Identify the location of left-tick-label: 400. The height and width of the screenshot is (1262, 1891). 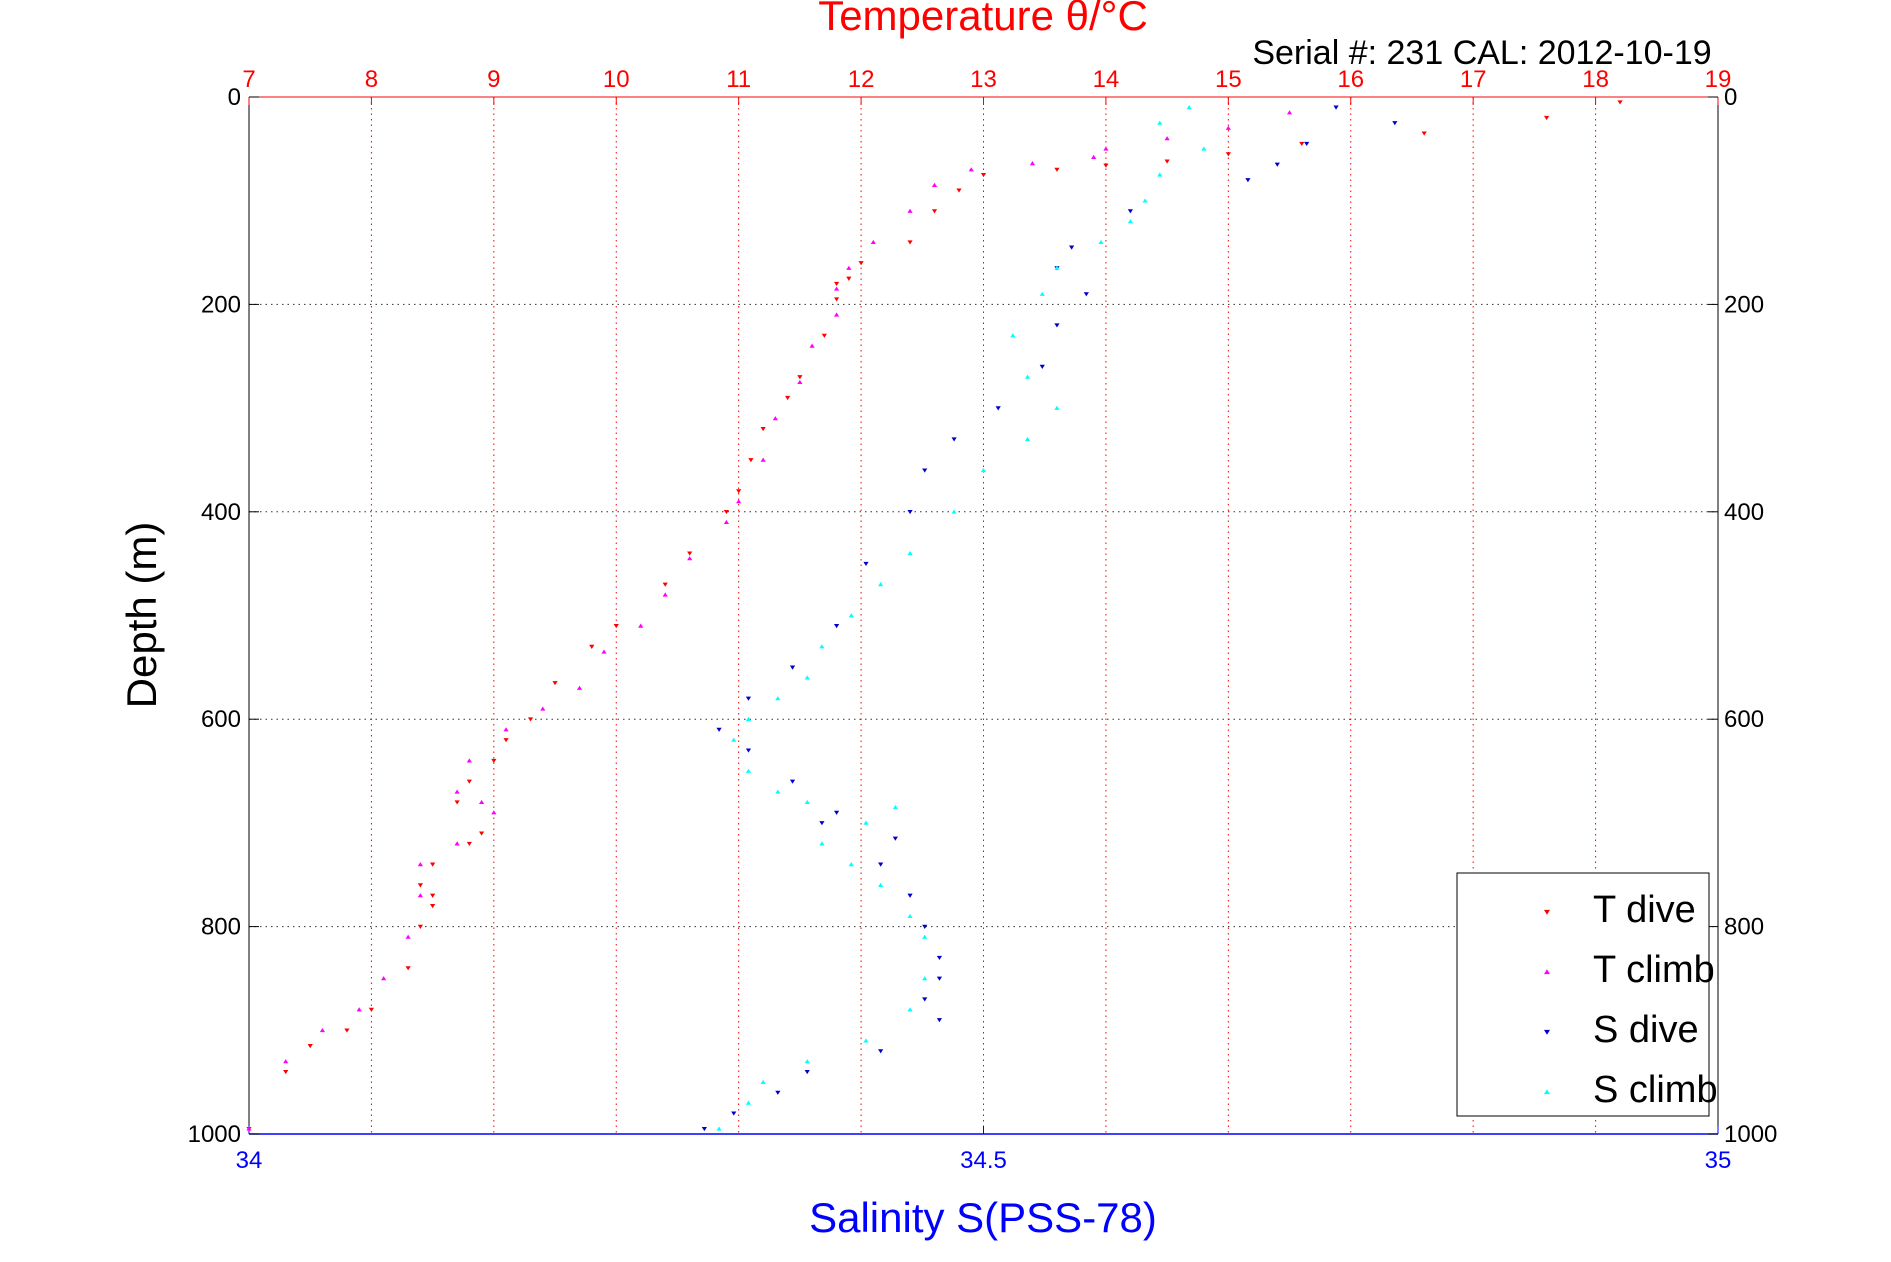
(221, 512).